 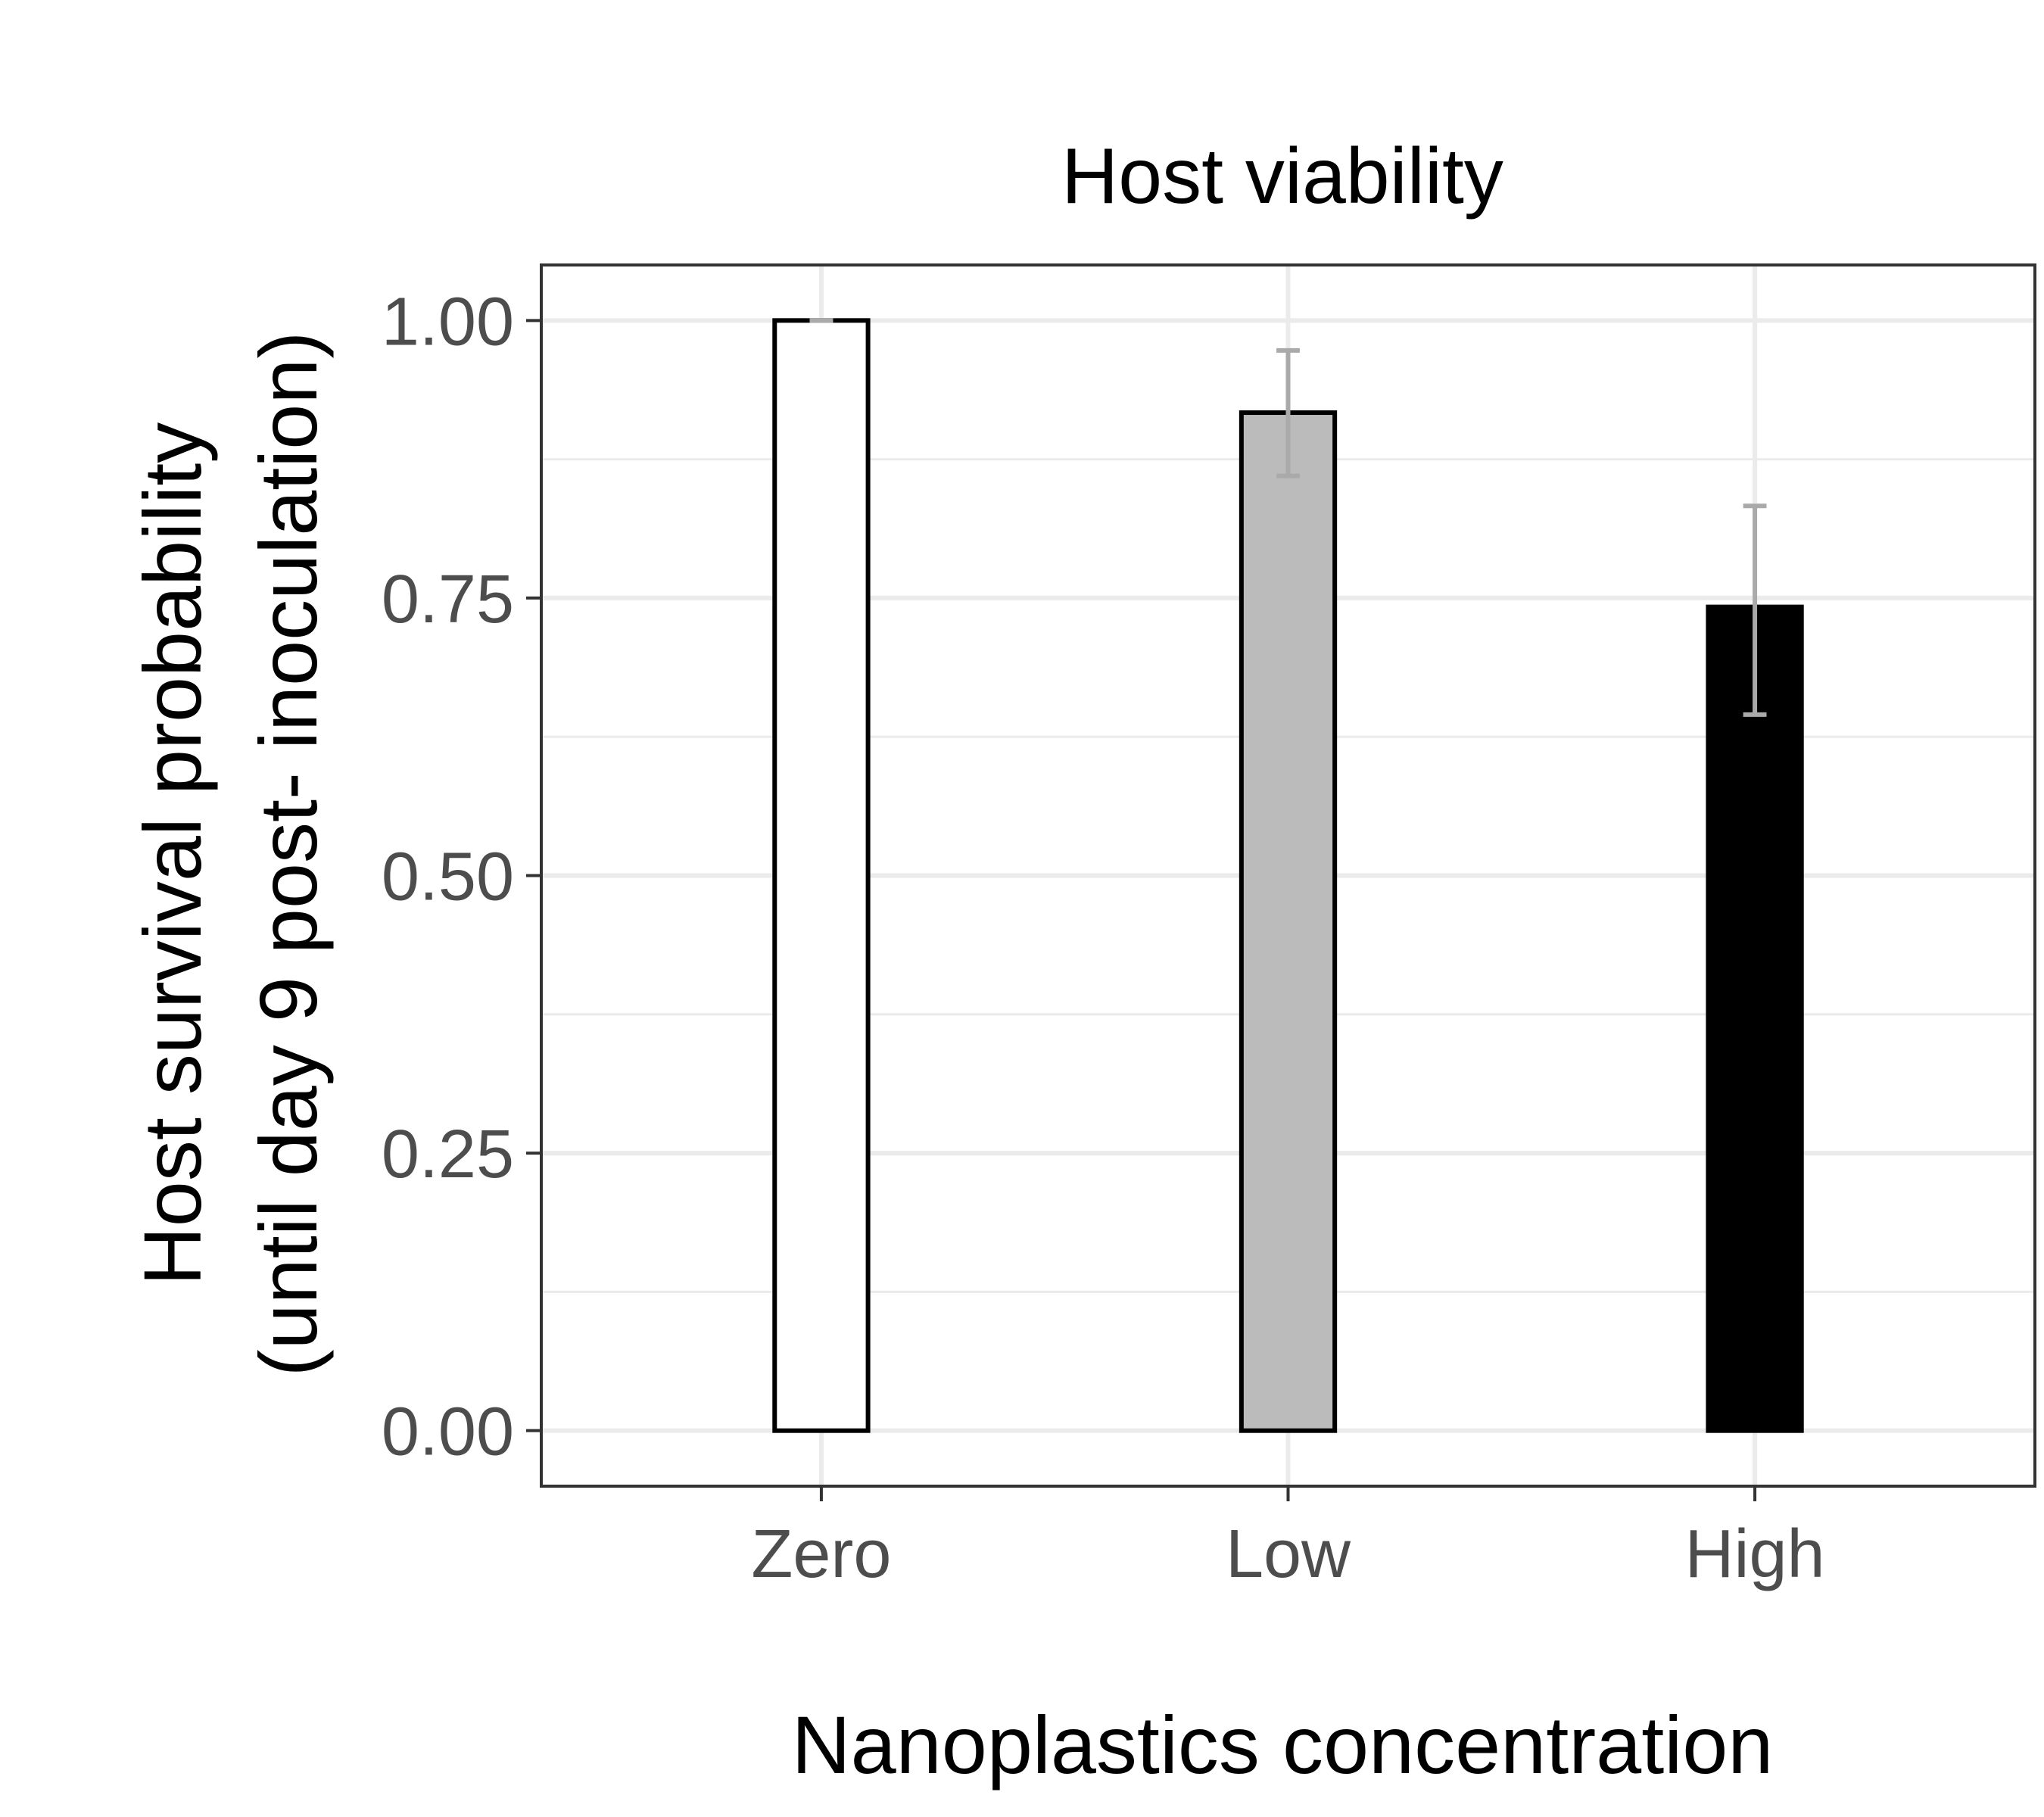 What do you see at coordinates (1282, 176) in the screenshot?
I see `chart-title: Host viability` at bounding box center [1282, 176].